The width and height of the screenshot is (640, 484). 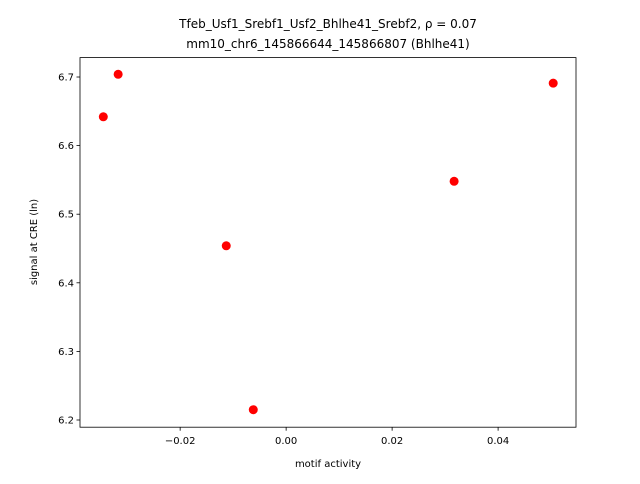 What do you see at coordinates (66, 283) in the screenshot?
I see `y-tick-label: 6.4` at bounding box center [66, 283].